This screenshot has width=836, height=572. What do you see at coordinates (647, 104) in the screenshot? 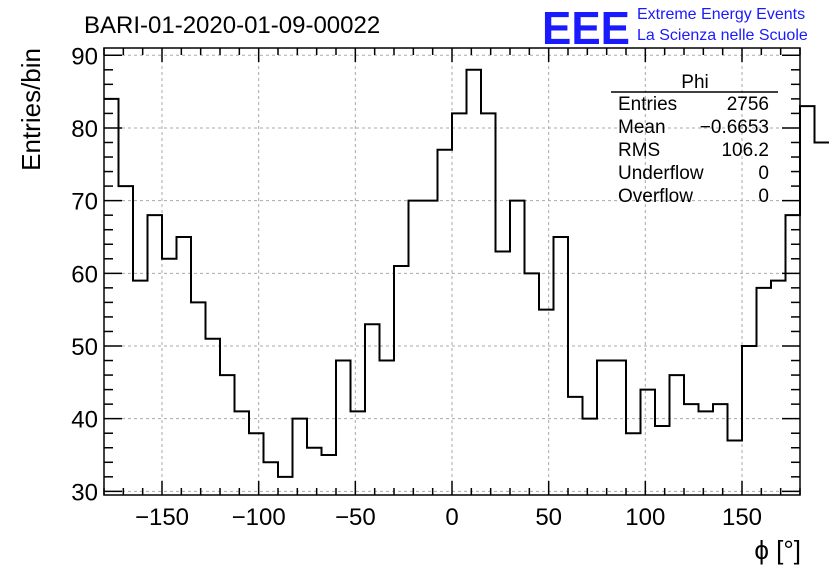
I see `stats-label: Entries` at bounding box center [647, 104].